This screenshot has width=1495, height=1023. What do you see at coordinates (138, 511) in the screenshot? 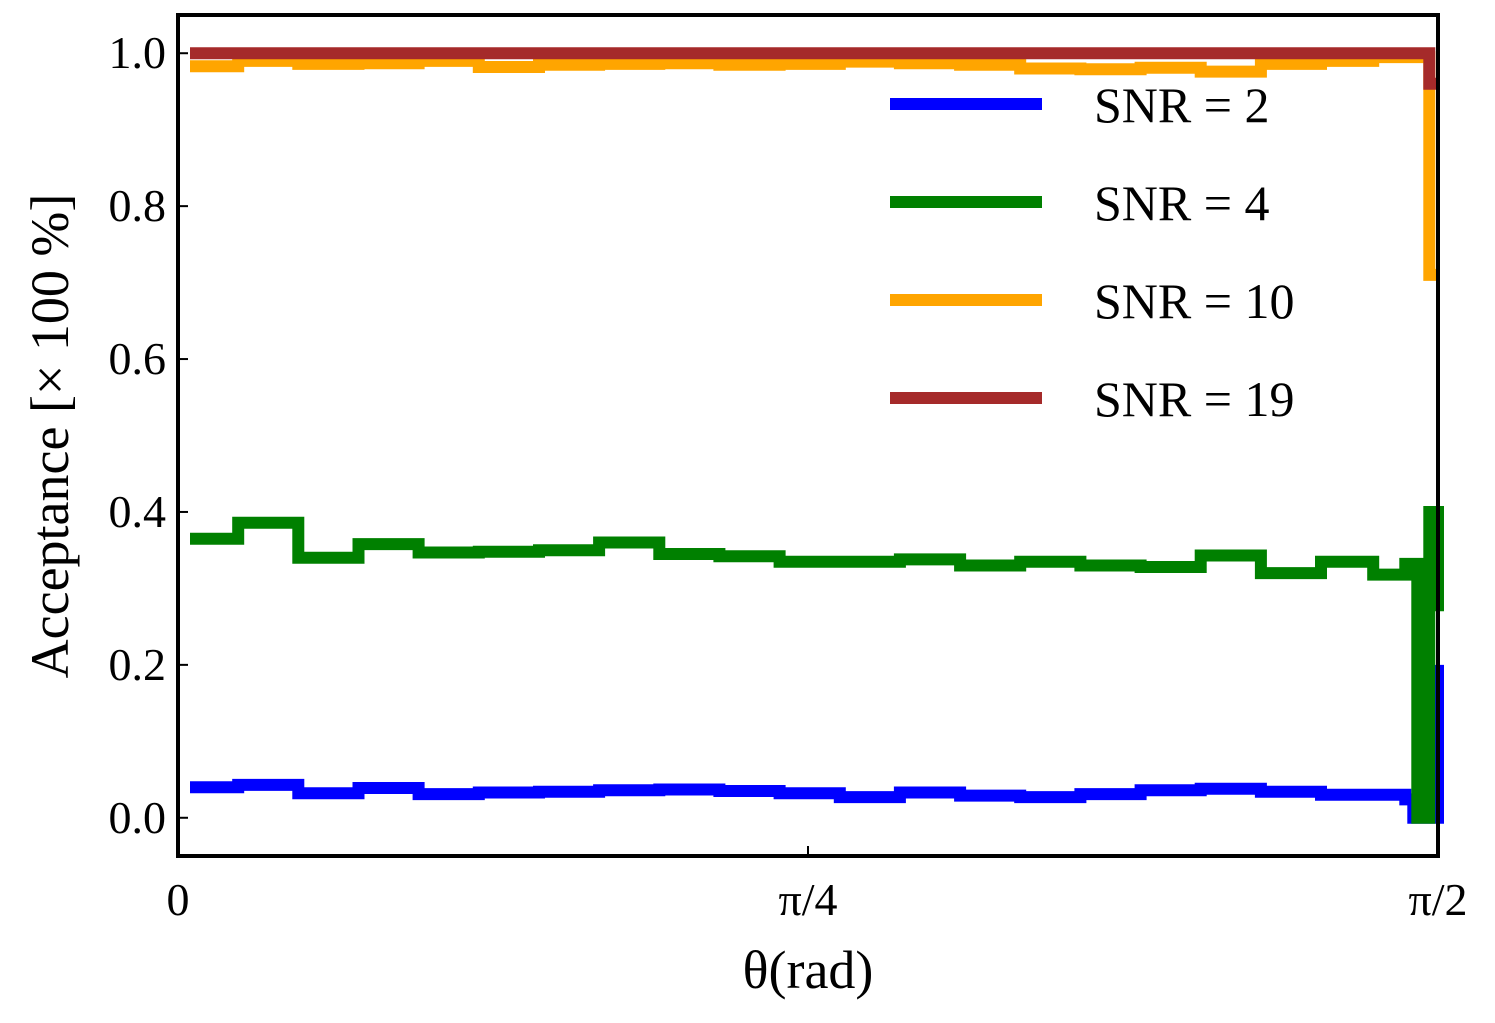
I see `y-tick-label-2: 0.4` at bounding box center [138, 511].